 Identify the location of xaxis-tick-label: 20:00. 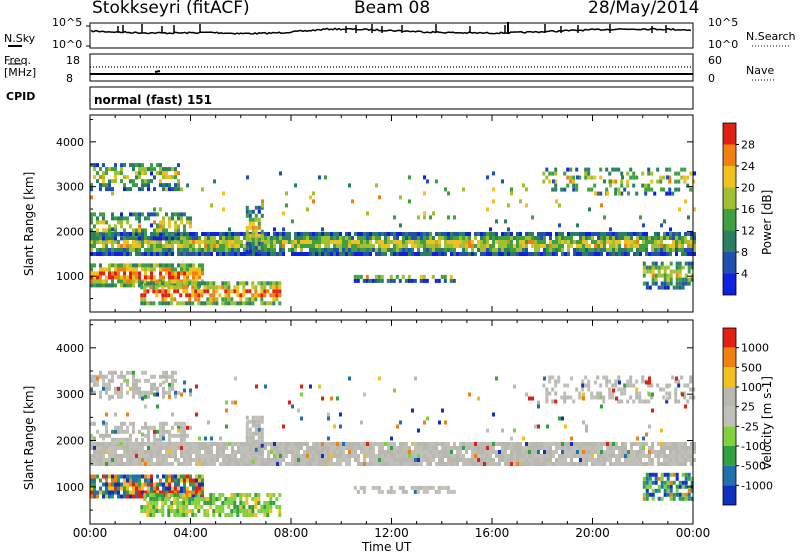
(592, 533).